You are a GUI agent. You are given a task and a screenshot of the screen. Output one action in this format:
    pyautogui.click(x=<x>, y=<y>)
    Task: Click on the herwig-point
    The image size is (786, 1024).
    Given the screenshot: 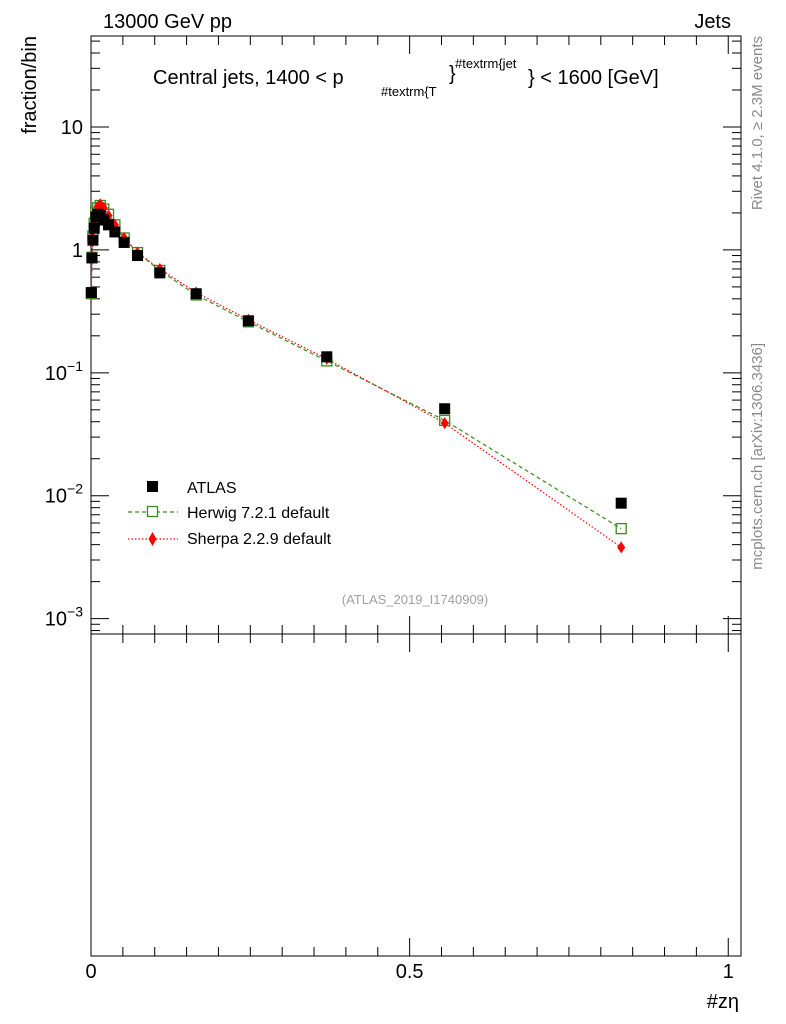 What is the action you would take?
    pyautogui.click(x=621, y=528)
    